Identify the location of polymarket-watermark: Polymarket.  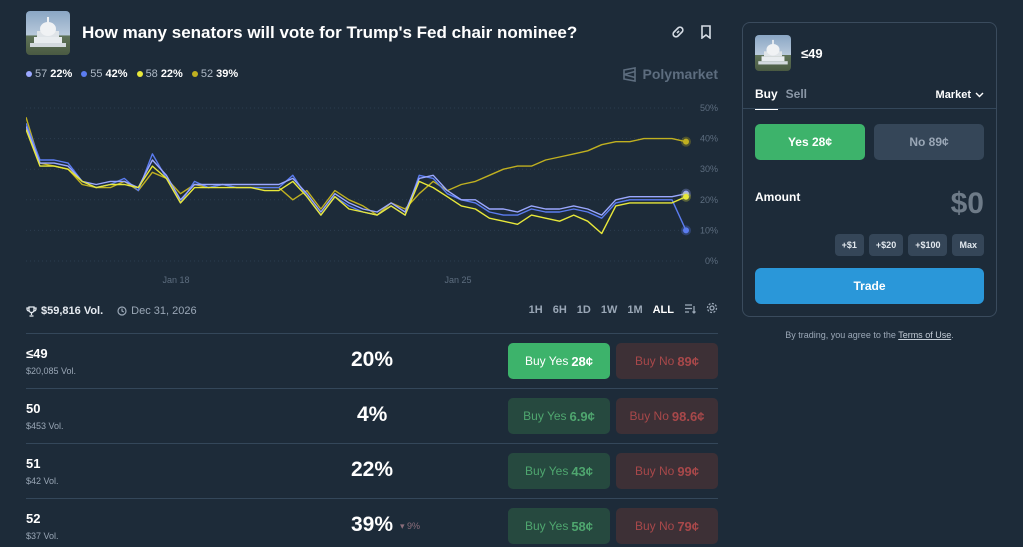
(670, 74).